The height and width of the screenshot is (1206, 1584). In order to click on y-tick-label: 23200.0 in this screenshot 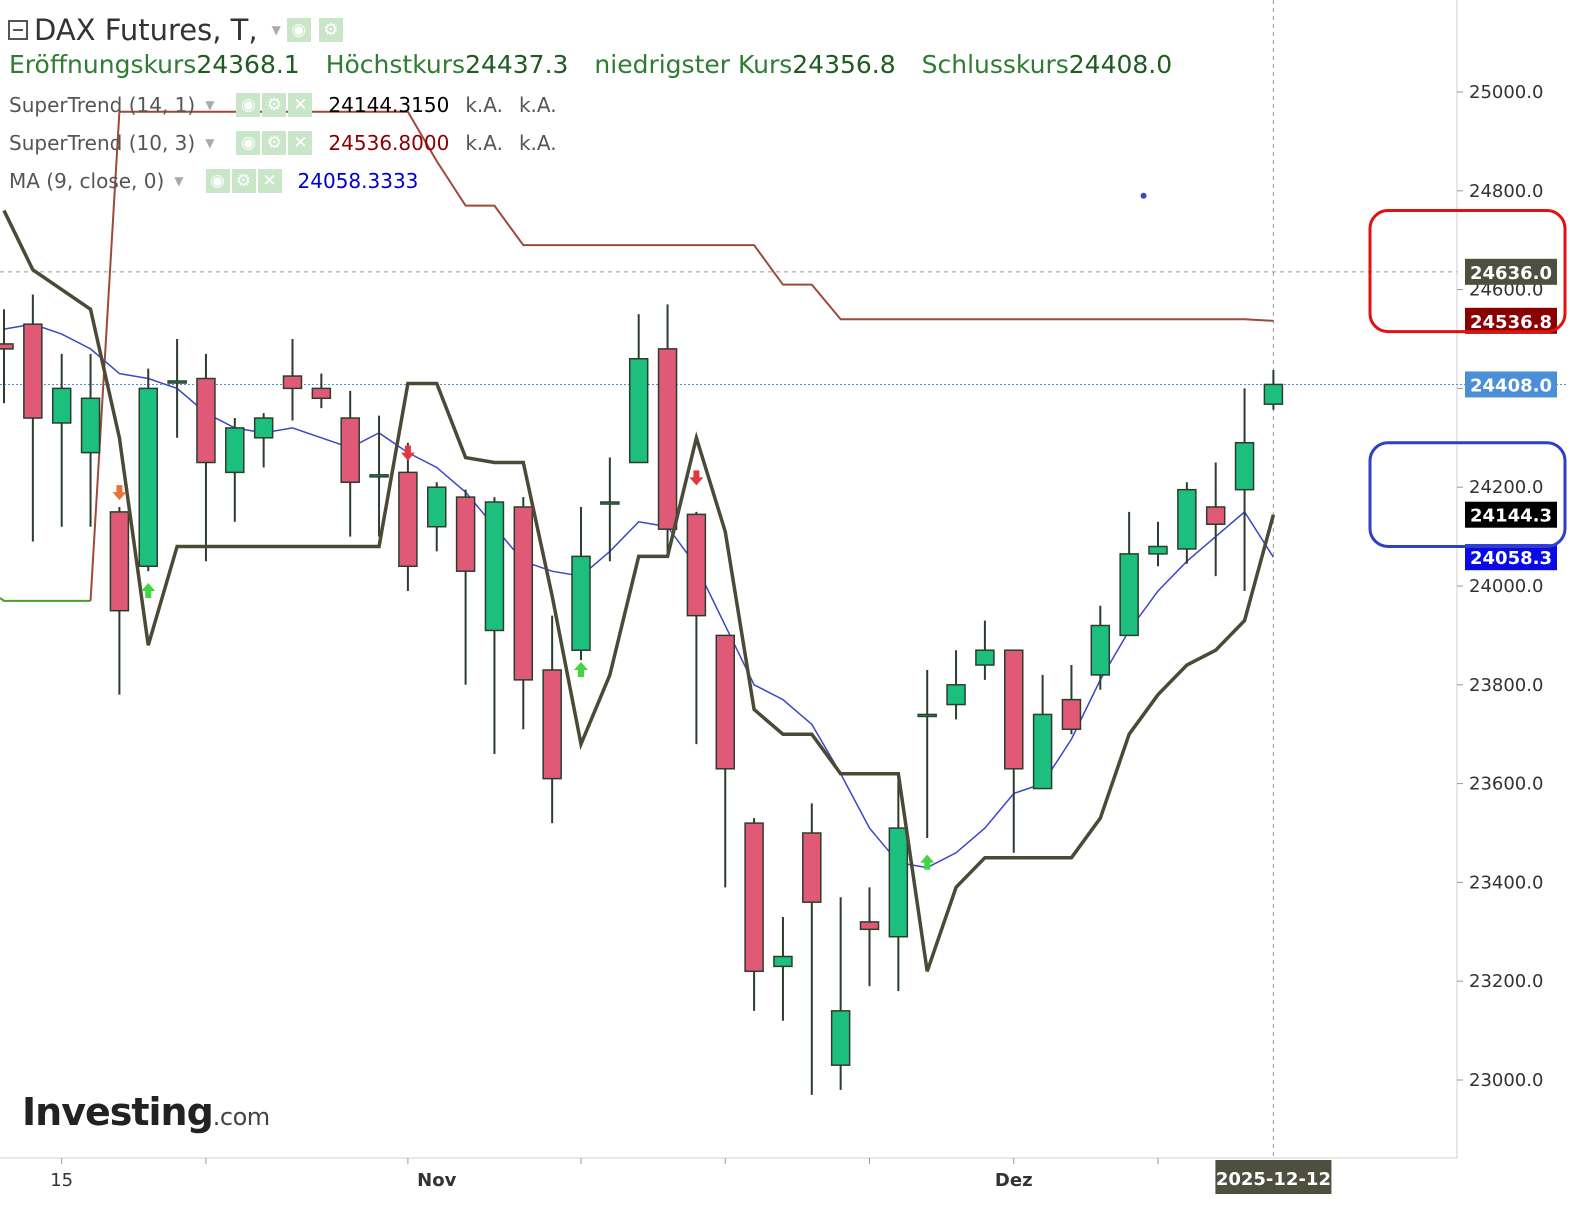, I will do `click(1506, 981)`.